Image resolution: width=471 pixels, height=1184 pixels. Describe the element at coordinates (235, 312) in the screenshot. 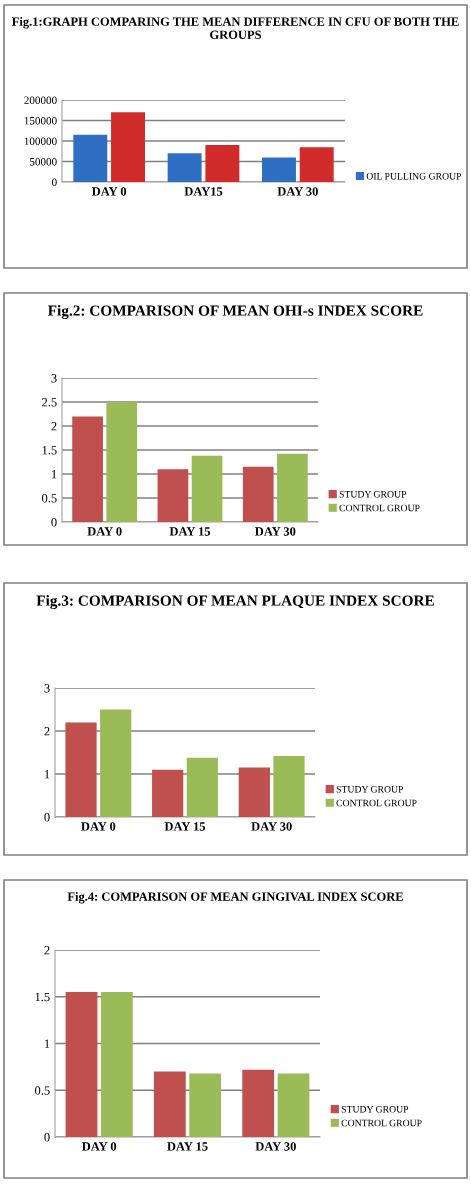

I see `chart-title: Fig.2: COMPARISON OF MEAN OHI-s INDEX SCORE` at that location.